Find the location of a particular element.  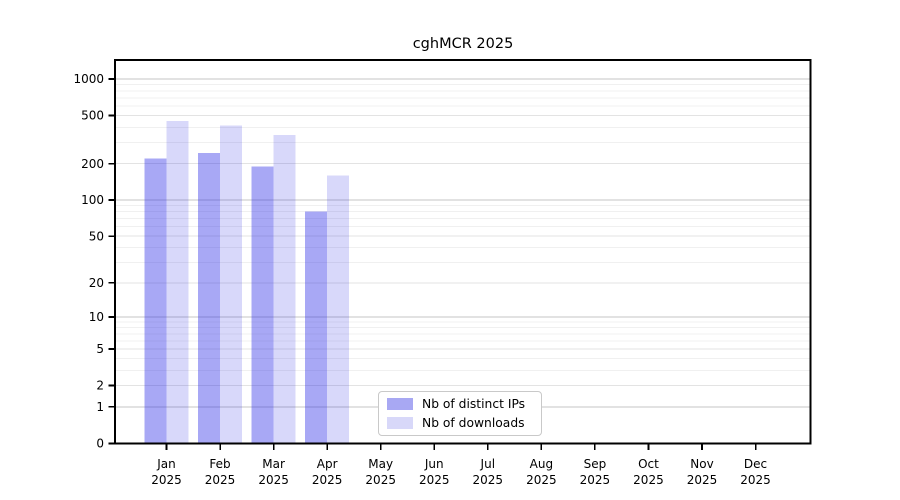

legend: Nb of distinct IPs Nb of downloads is located at coordinates (460, 413).